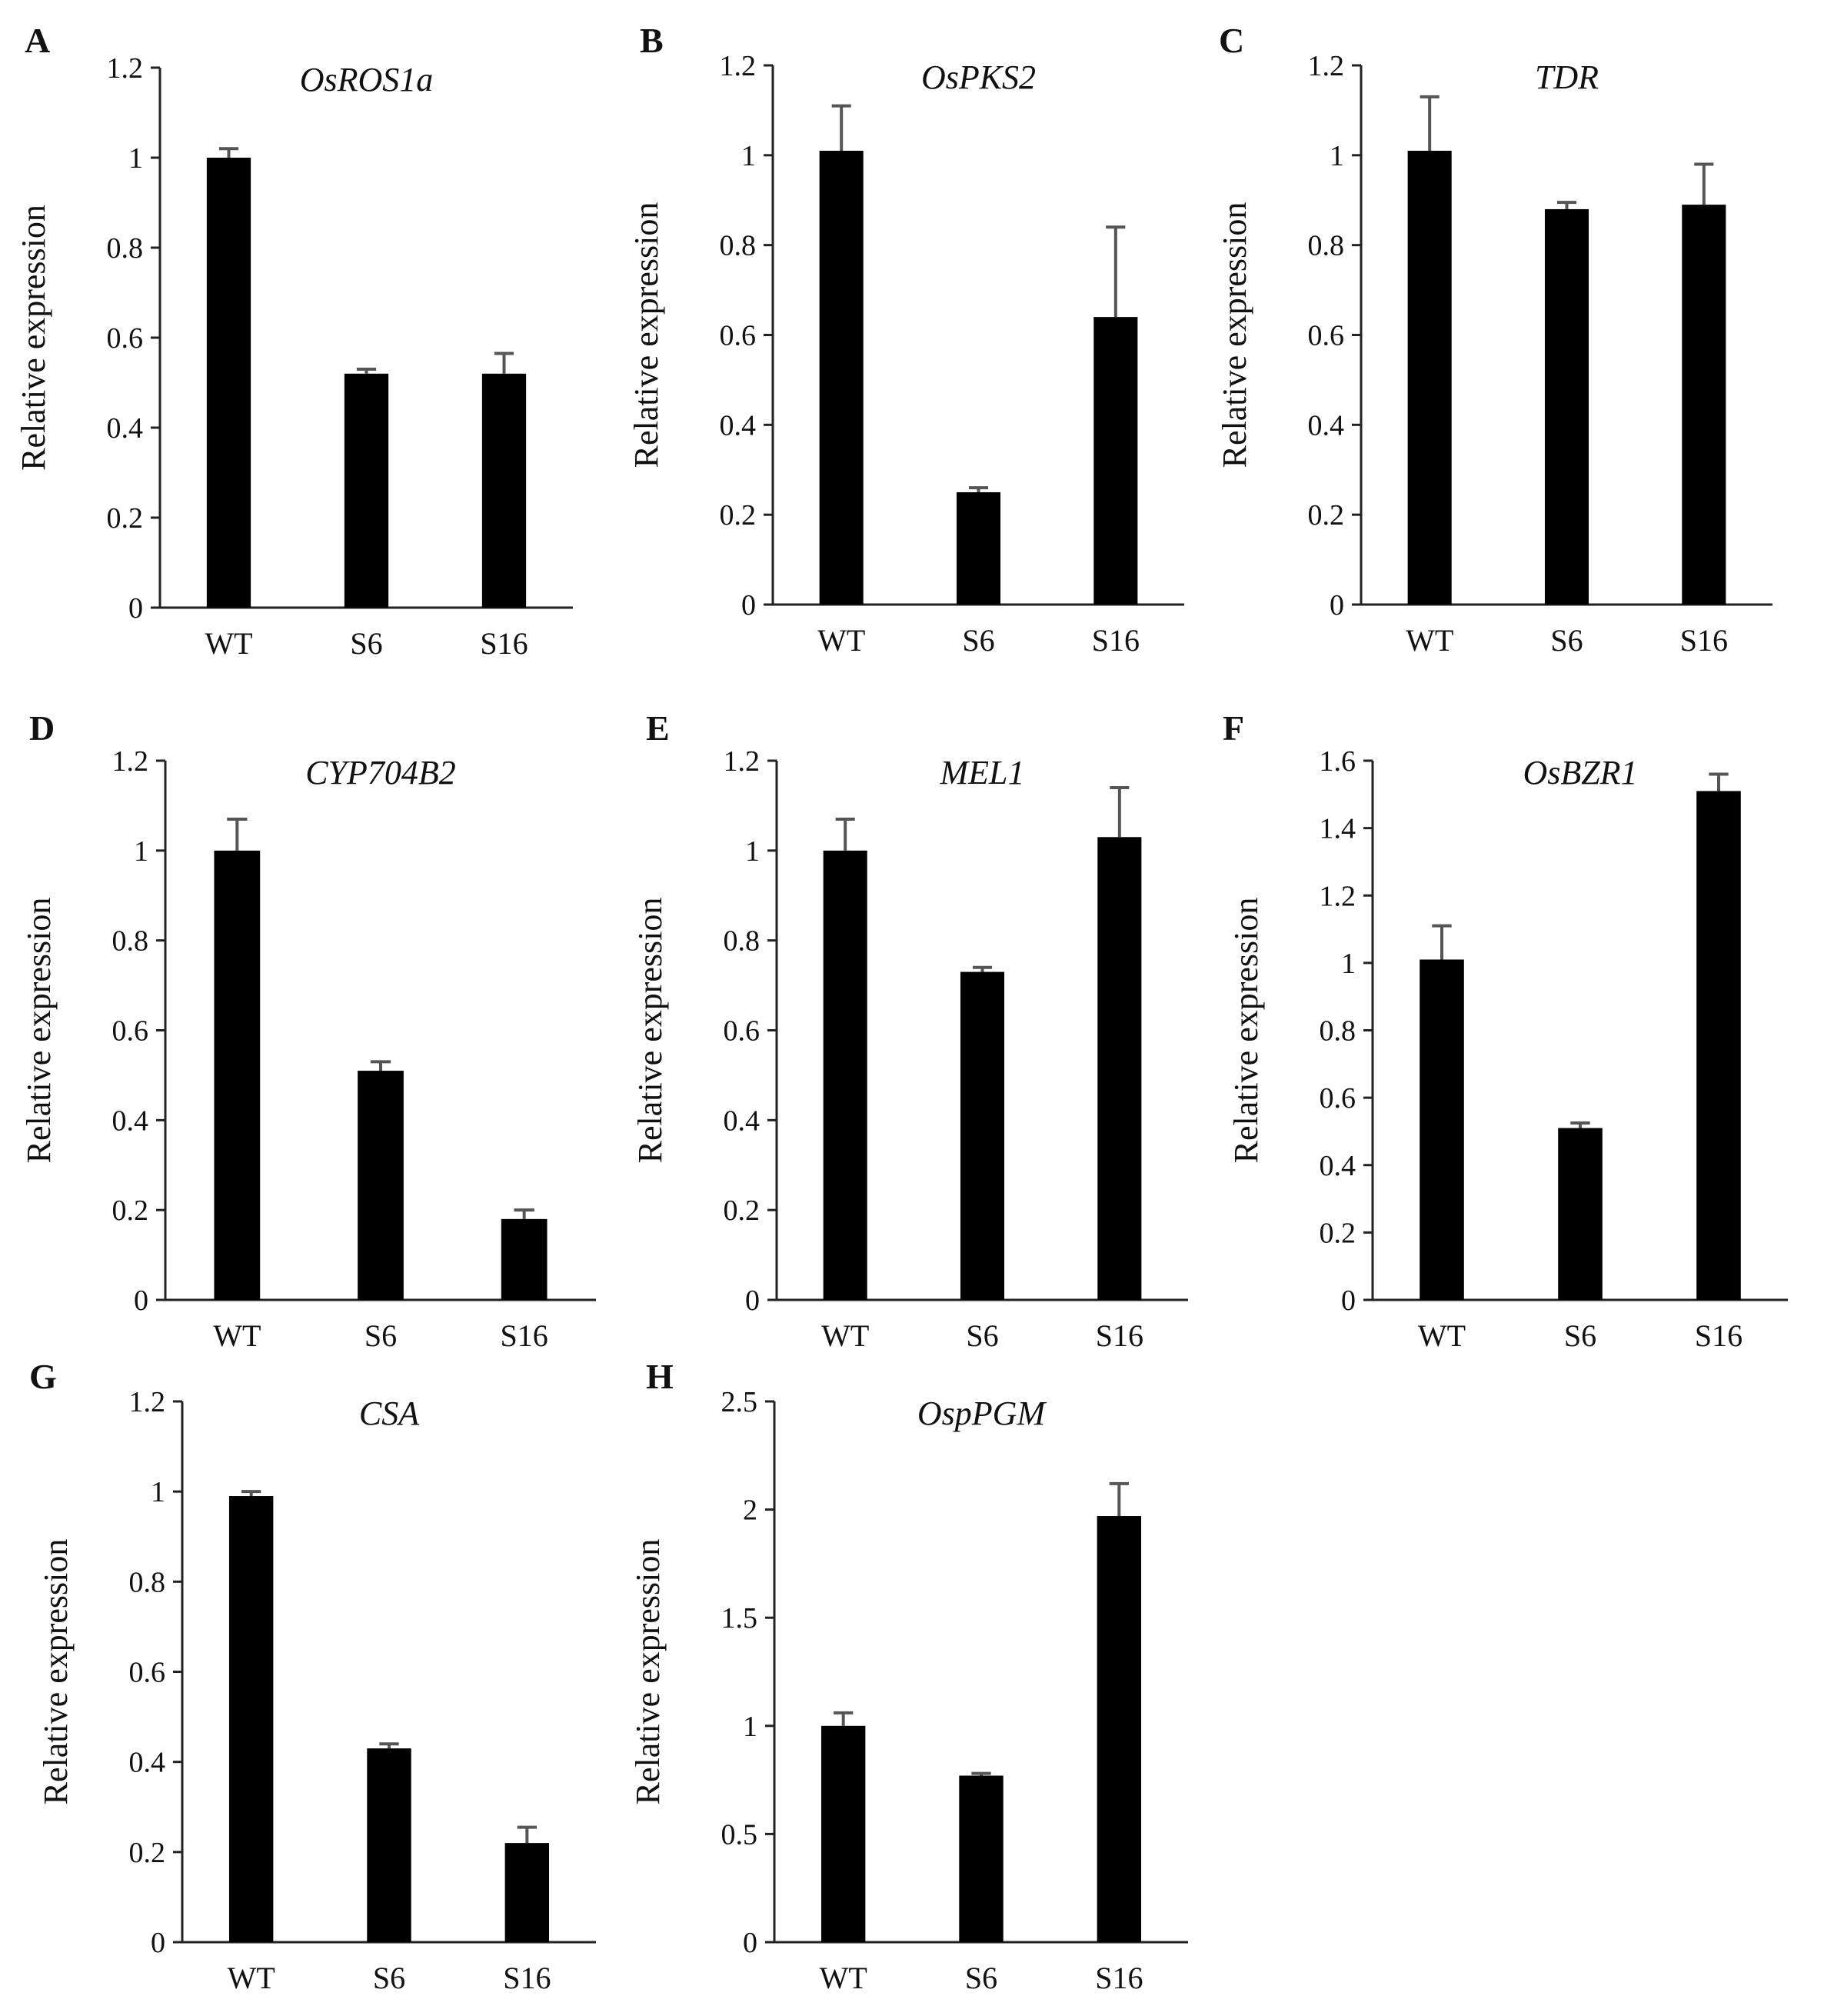 Image resolution: width=1824 pixels, height=2016 pixels. Describe the element at coordinates (1338, 761) in the screenshot. I see `y-tick-label: 1.6` at that location.